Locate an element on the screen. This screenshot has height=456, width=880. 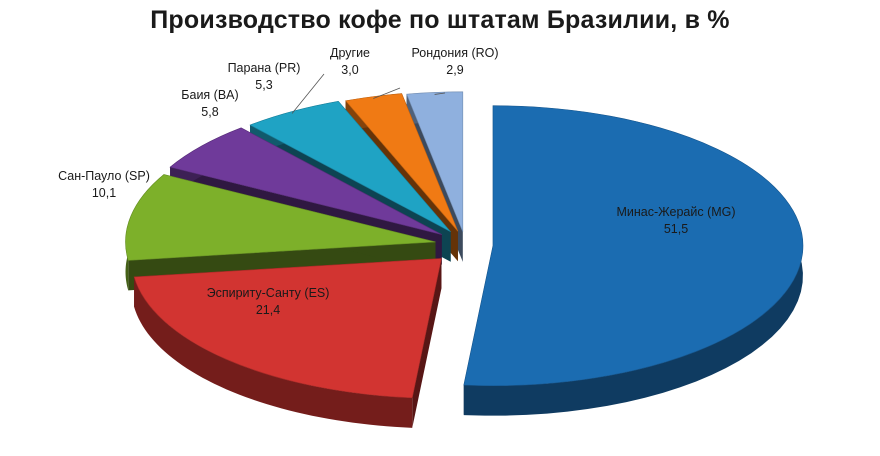
label-ba-name: Баия (BA) is located at coordinates (209, 95).